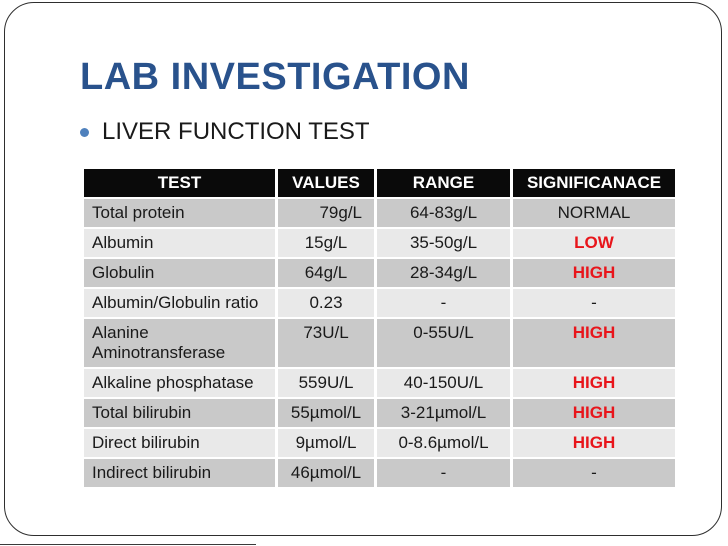 The image size is (728, 546). Describe the element at coordinates (181, 184) in the screenshot. I see `column-header-test: TEST` at that location.